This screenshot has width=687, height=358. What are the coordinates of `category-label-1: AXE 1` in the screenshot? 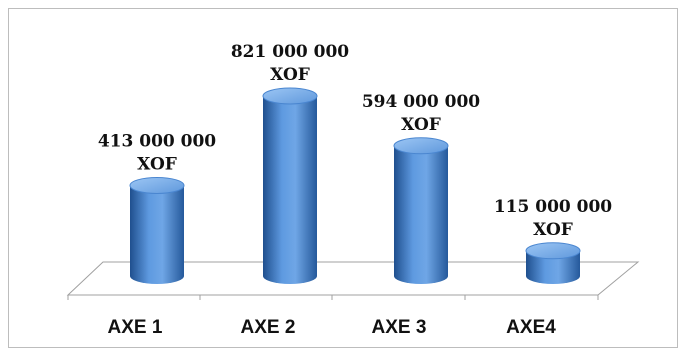 It's located at (135, 327).